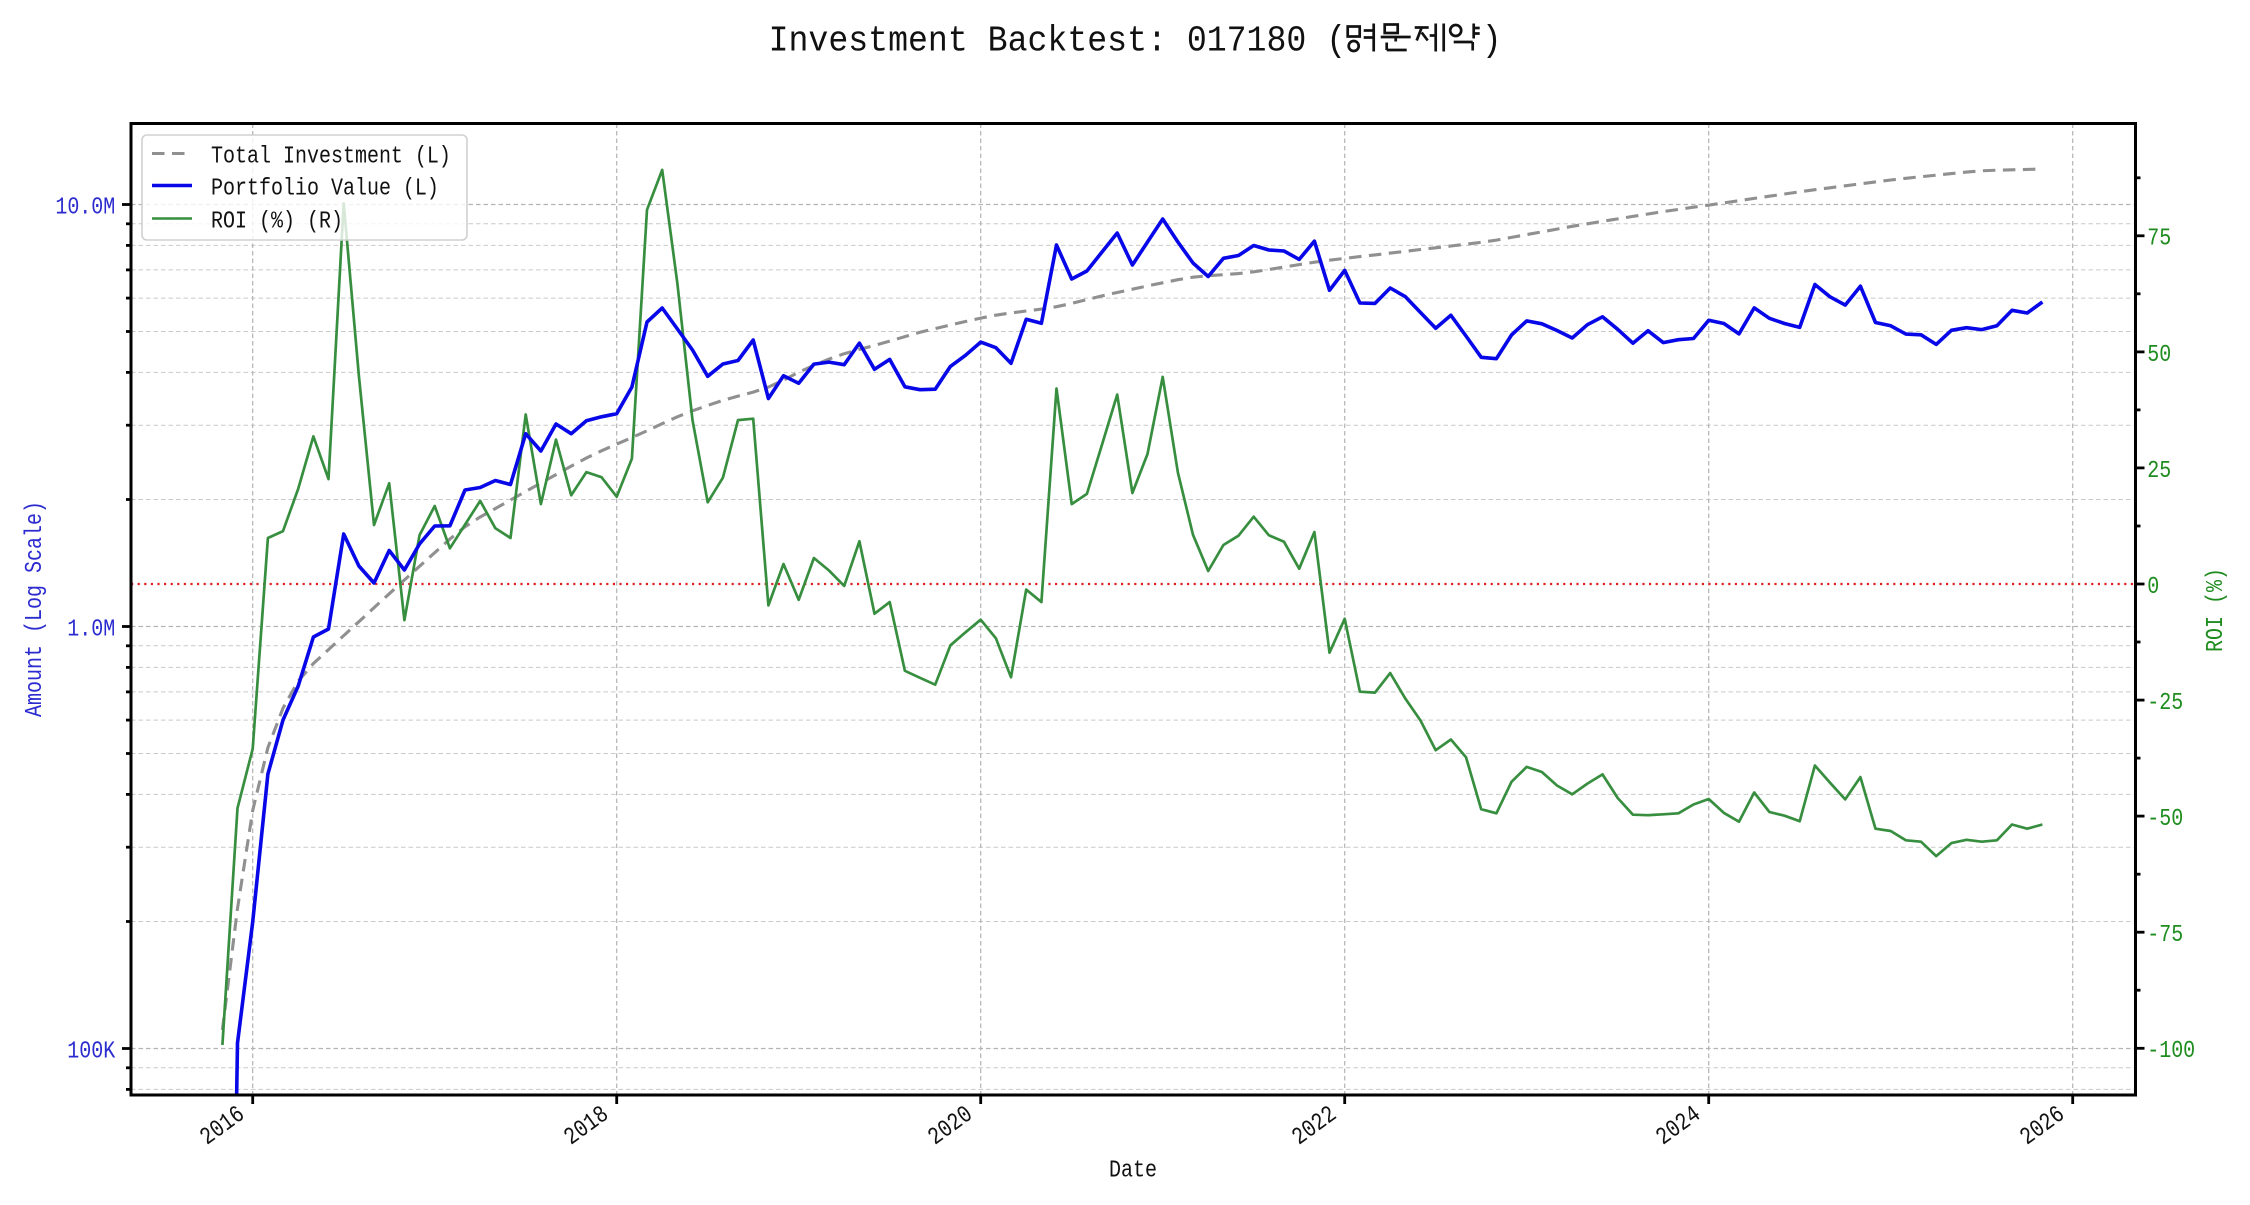  Describe the element at coordinates (331, 156) in the screenshot. I see `svg-text: Total Investment (L)` at that location.